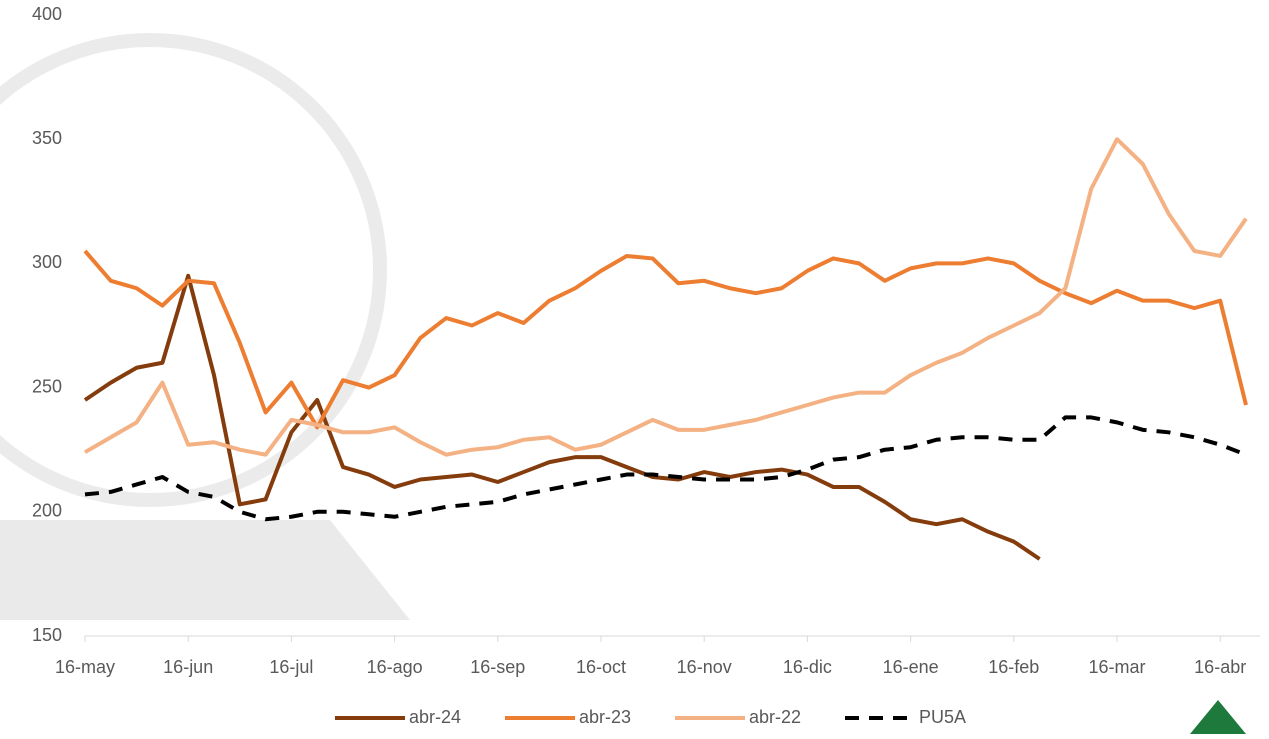  I want to click on y-tick-label: 200, so click(47, 511).